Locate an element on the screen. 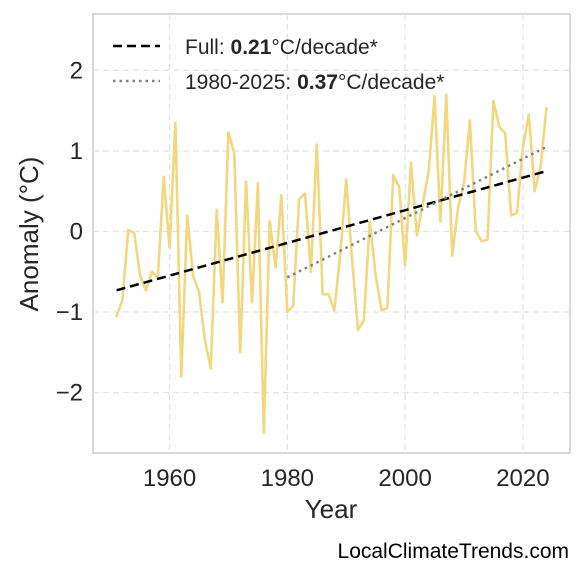 The width and height of the screenshot is (585, 580). legend-entry-full: Full: 0.21°C/decade* is located at coordinates (281, 47).